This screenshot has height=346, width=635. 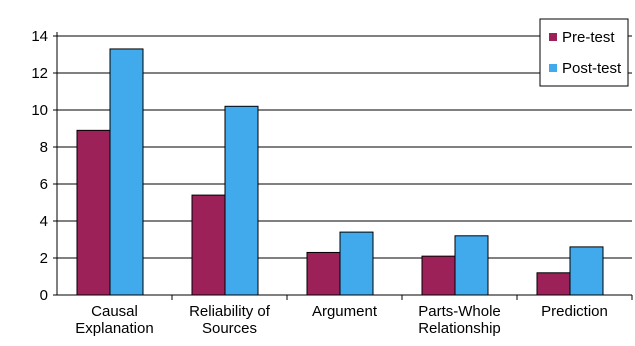 What do you see at coordinates (588, 37) in the screenshot?
I see `legend-label-pre-test: Pre-test` at bounding box center [588, 37].